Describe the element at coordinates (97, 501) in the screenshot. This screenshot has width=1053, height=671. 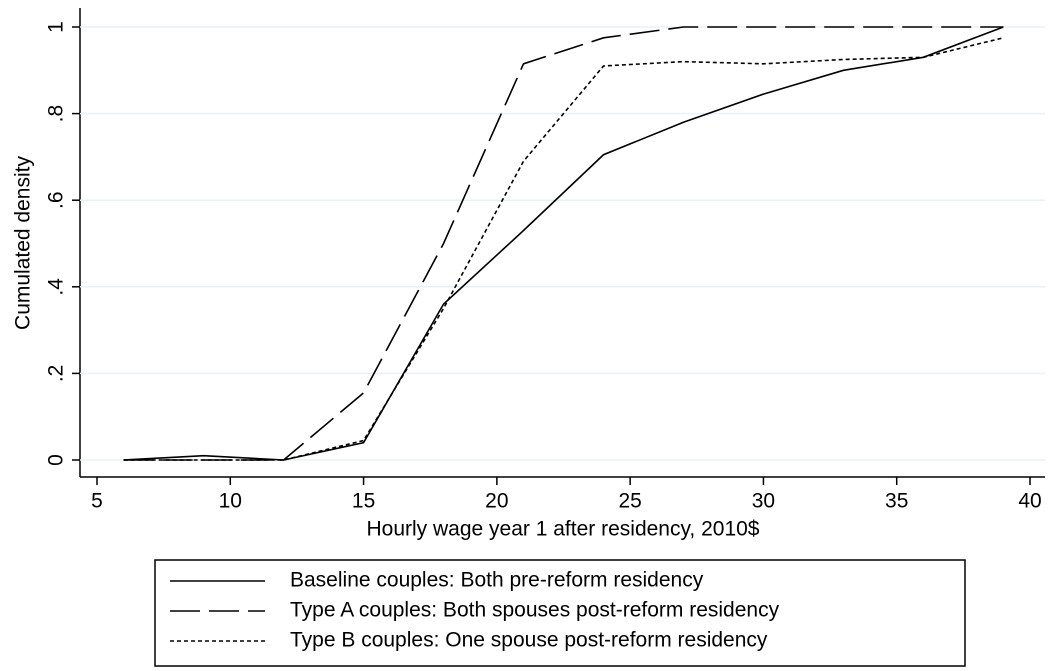
I see `x-tick-label: 5` at that location.